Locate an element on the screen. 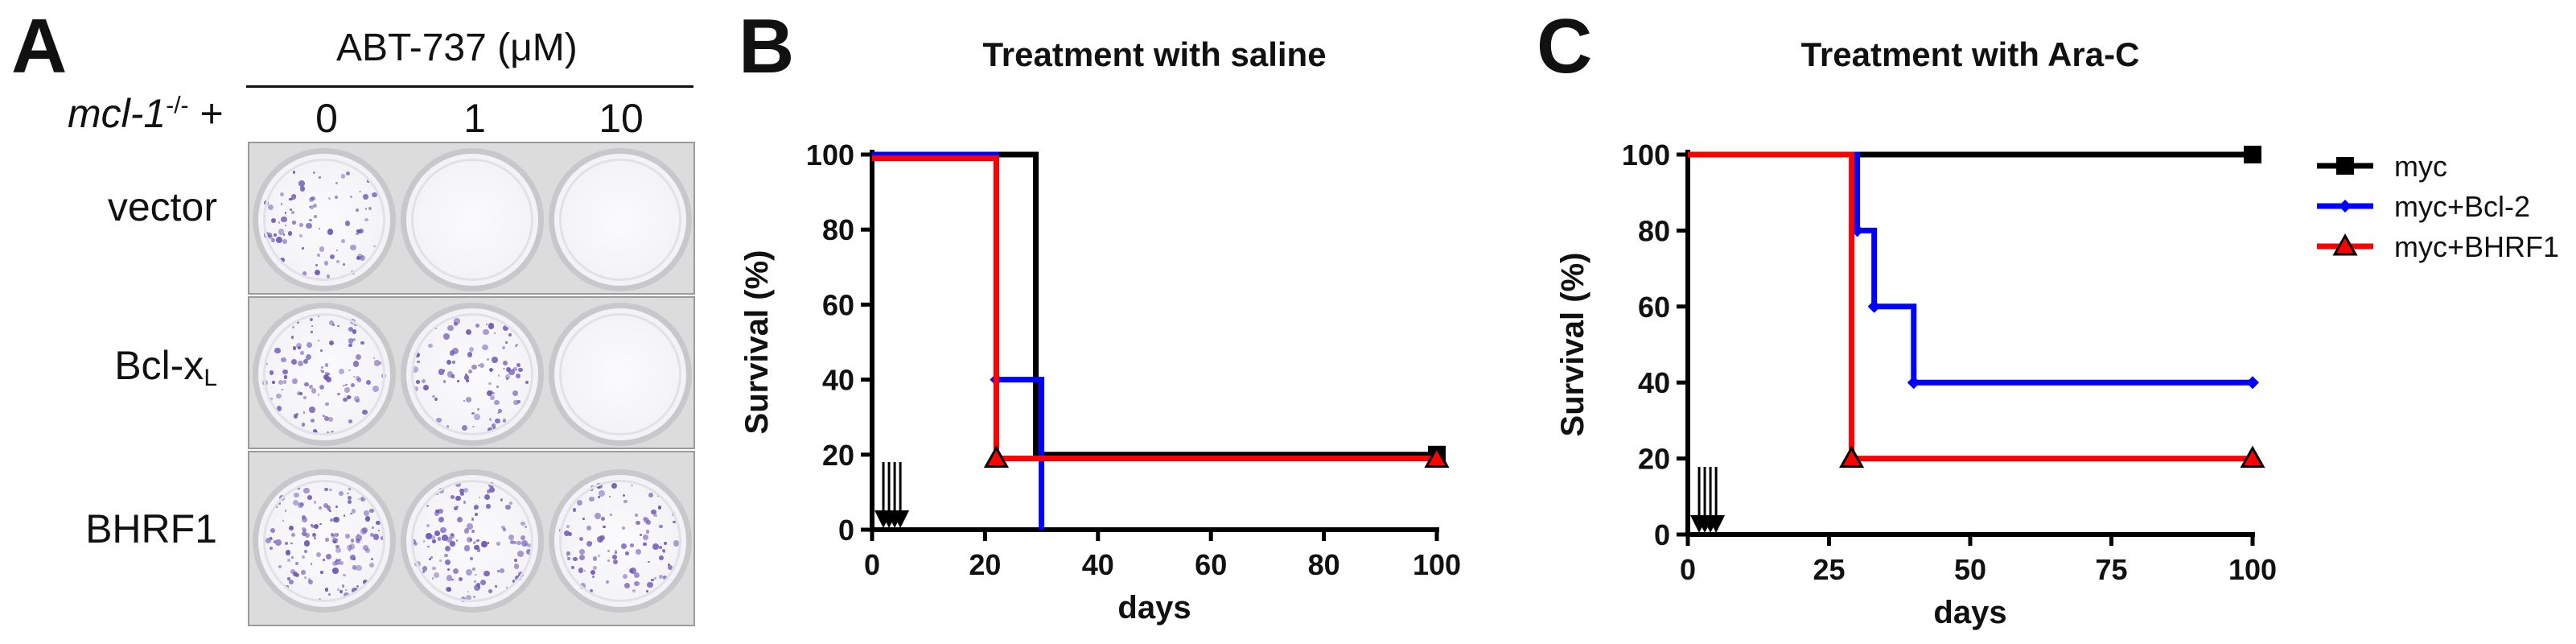 This screenshot has height=644, width=2576. legend-entry-label: myc+Bcl-2 is located at coordinates (2462, 206).